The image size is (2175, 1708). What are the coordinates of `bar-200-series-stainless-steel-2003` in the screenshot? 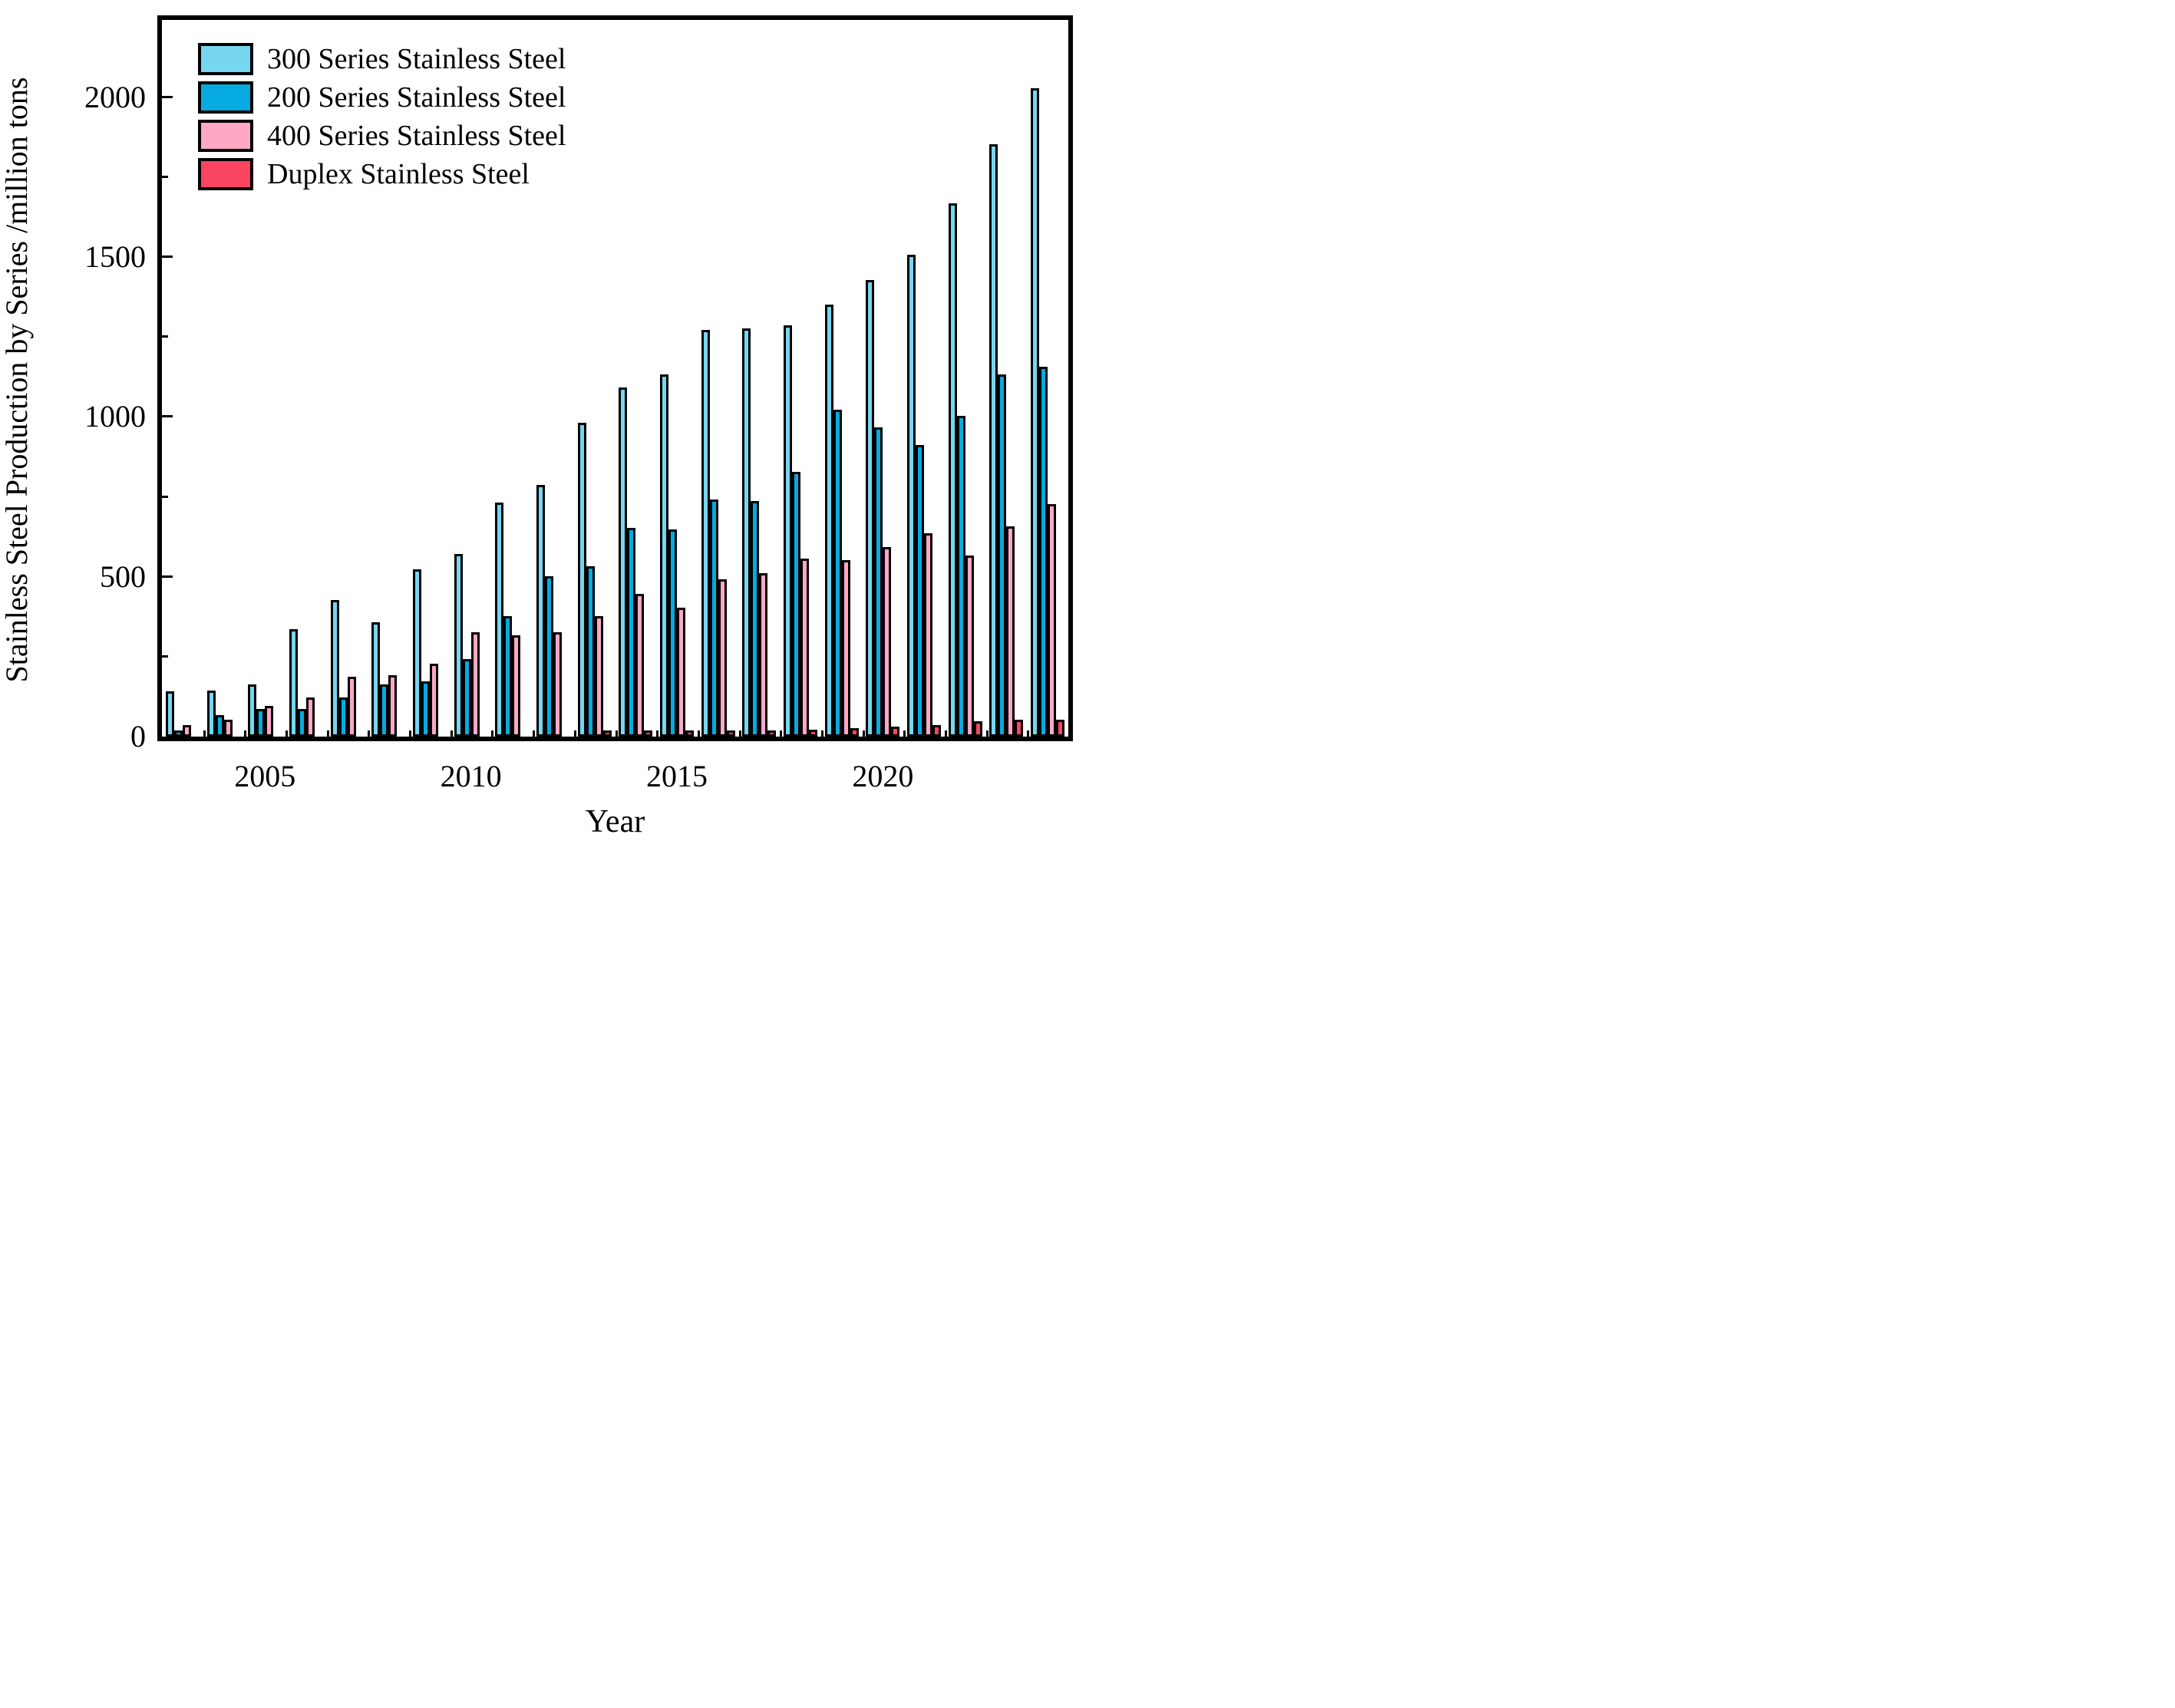 It's located at (178, 733).